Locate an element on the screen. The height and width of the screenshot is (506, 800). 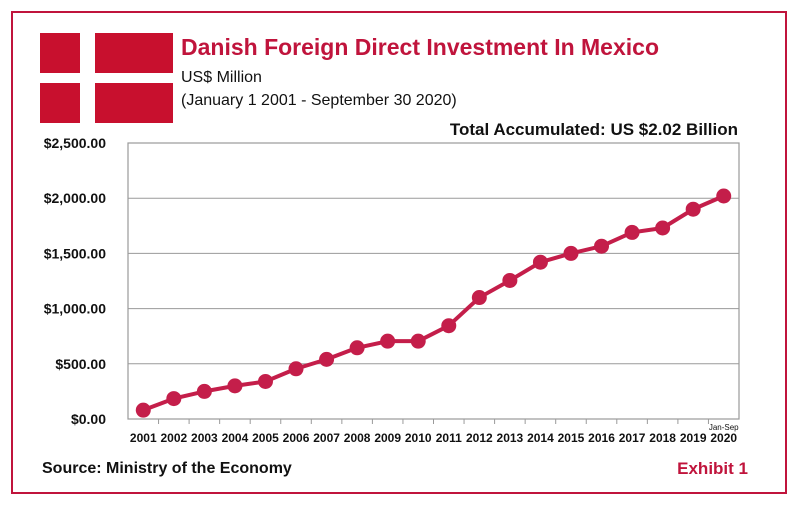
x-tick-label: 2005 is located at coordinates (265, 438).